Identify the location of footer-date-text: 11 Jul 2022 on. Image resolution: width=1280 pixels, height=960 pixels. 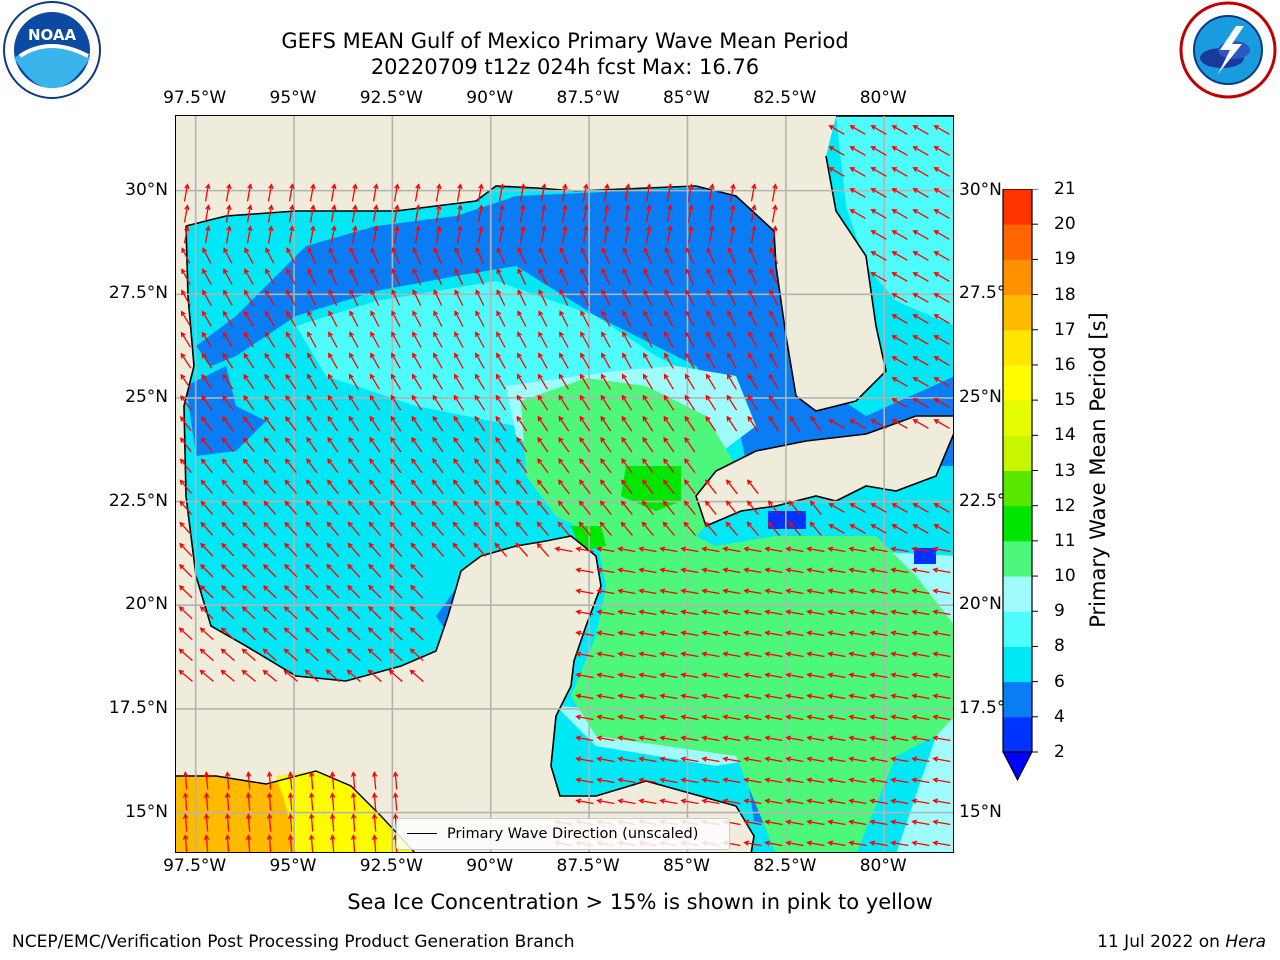
(1161, 942).